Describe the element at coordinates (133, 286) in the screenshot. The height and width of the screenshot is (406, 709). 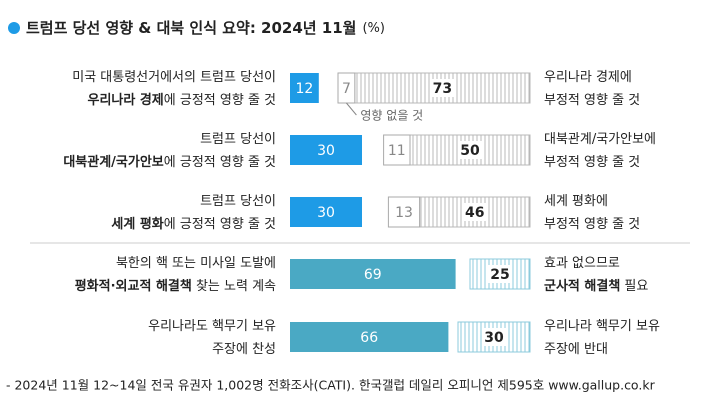
I see `label-part: 평화적·외교적 해결책` at that location.